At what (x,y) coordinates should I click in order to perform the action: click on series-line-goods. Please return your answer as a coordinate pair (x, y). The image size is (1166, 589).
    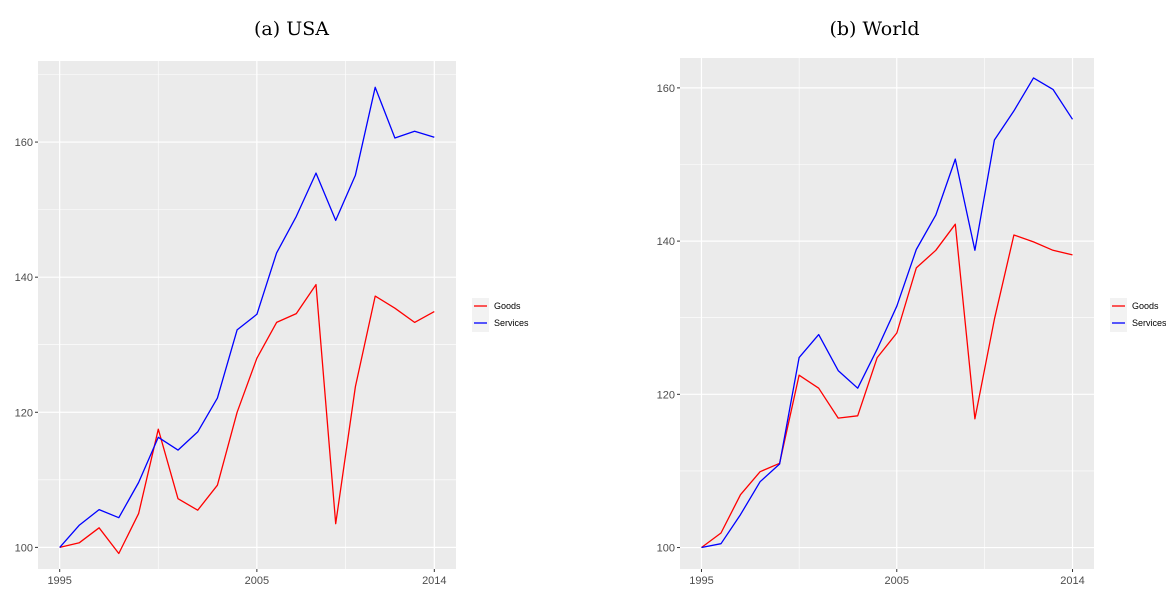
    Looking at the image, I should click on (247, 419).